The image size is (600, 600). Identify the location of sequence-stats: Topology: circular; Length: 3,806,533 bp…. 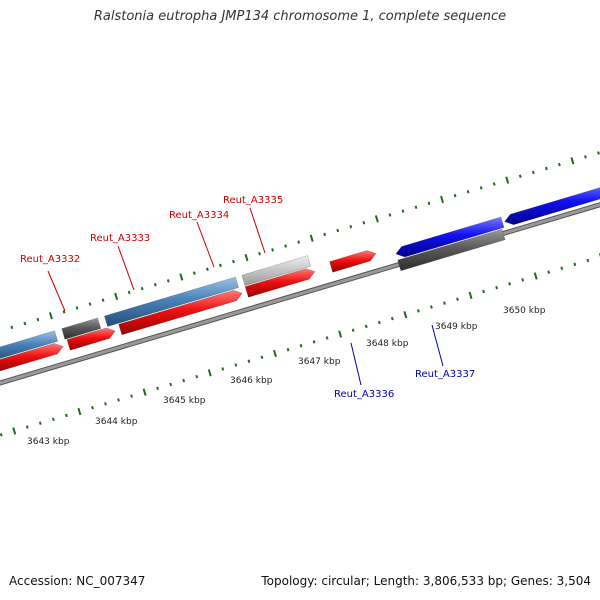
(426, 581).